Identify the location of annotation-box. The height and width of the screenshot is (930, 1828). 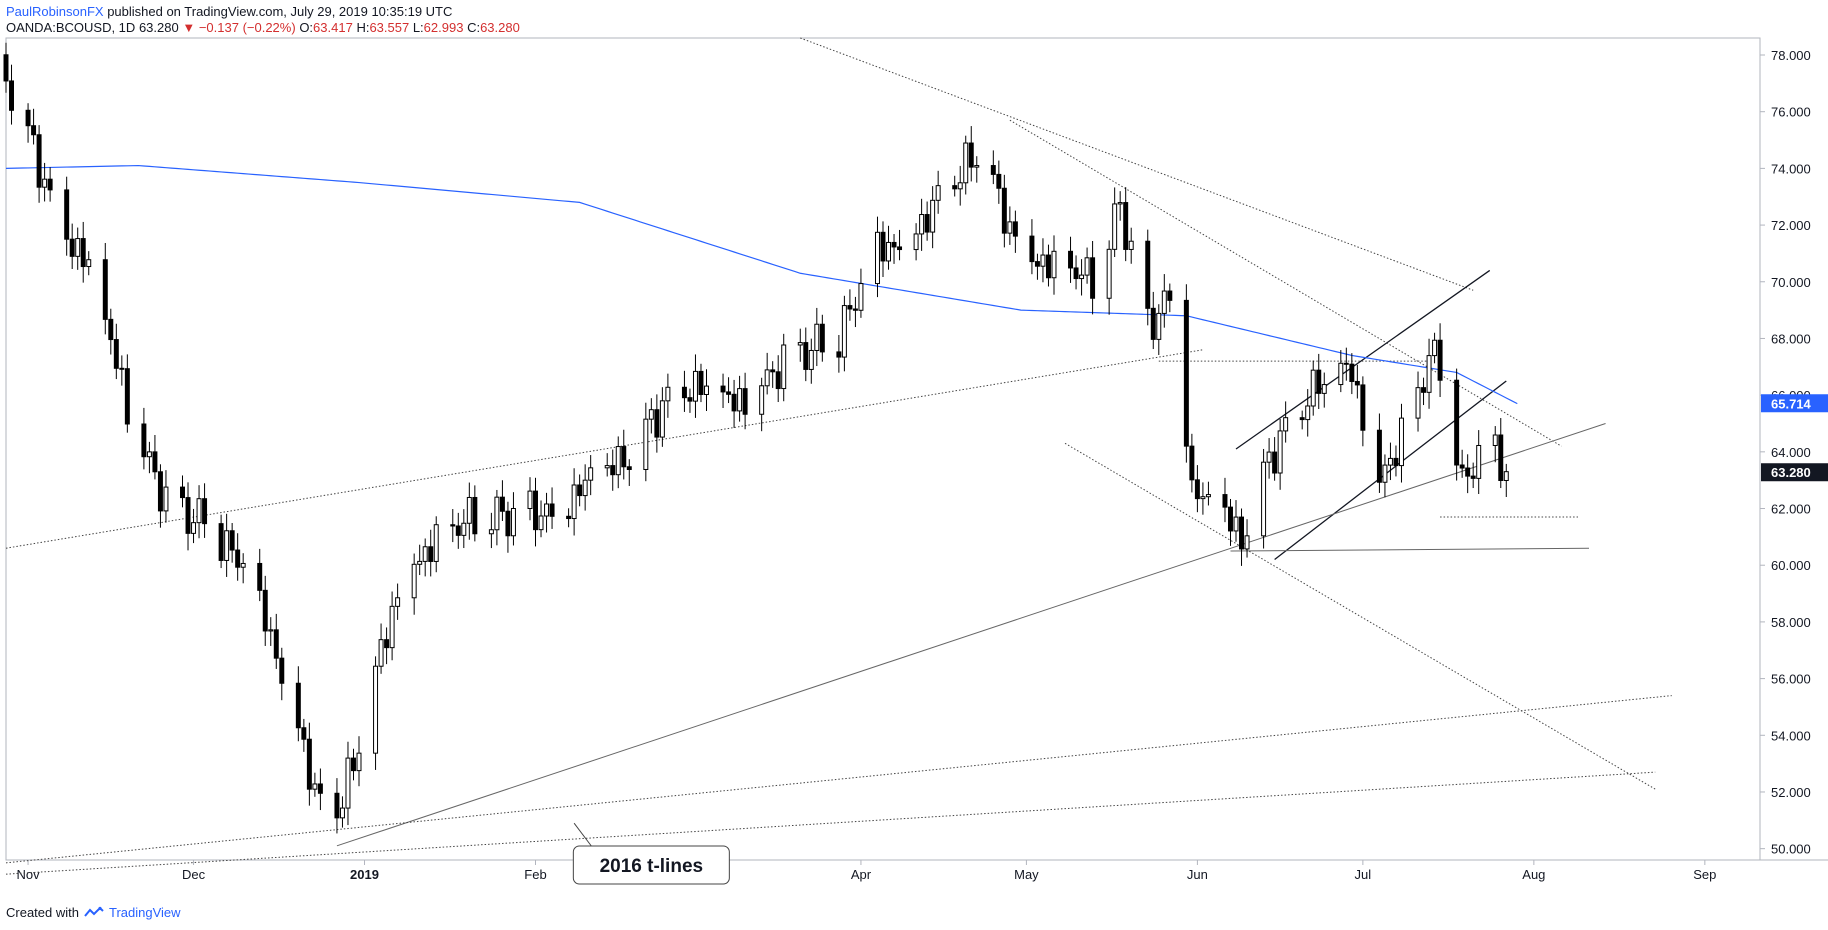
(651, 865).